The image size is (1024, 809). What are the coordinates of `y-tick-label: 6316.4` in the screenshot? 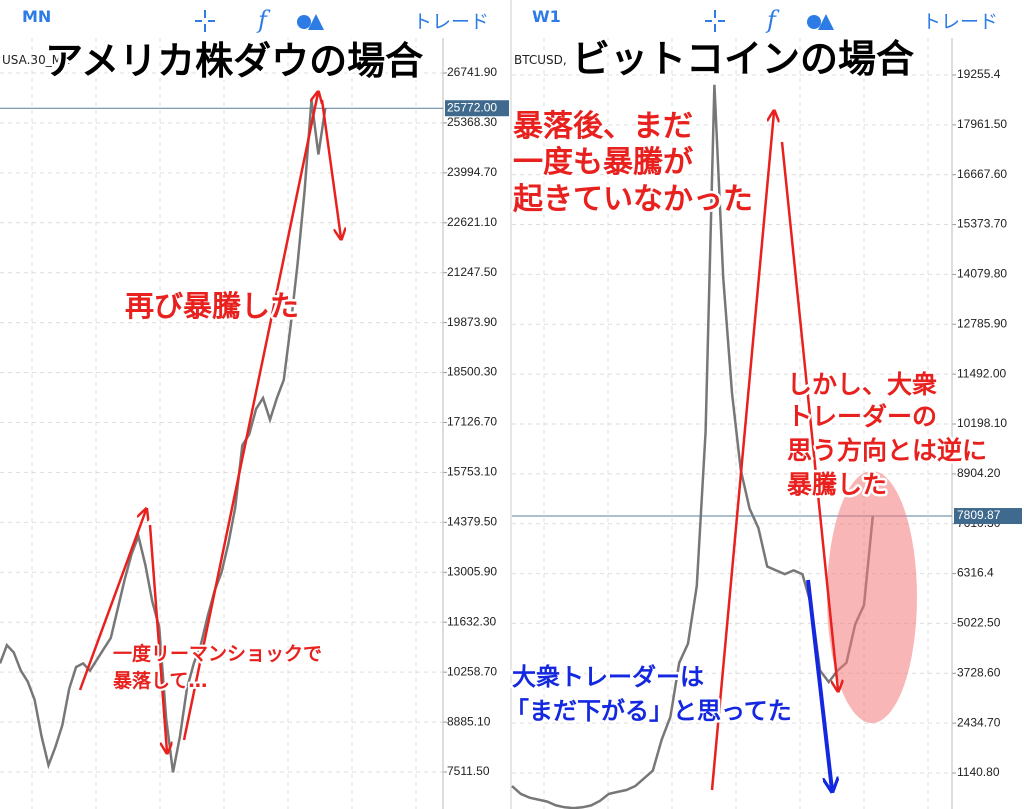 It's located at (975, 573).